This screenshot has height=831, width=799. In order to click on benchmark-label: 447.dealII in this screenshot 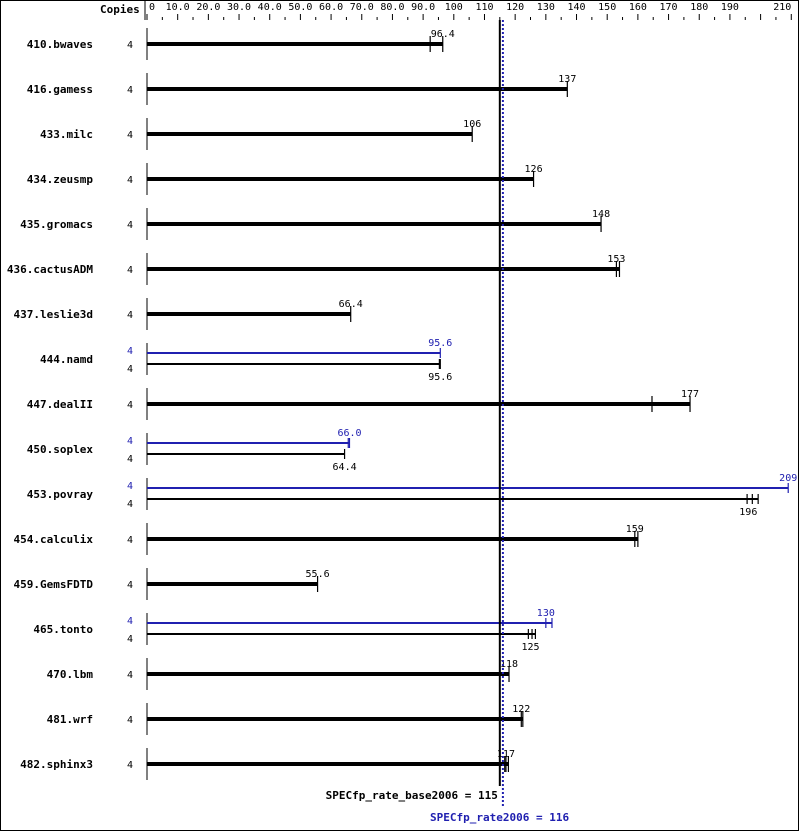, I will do `click(60, 404)`.